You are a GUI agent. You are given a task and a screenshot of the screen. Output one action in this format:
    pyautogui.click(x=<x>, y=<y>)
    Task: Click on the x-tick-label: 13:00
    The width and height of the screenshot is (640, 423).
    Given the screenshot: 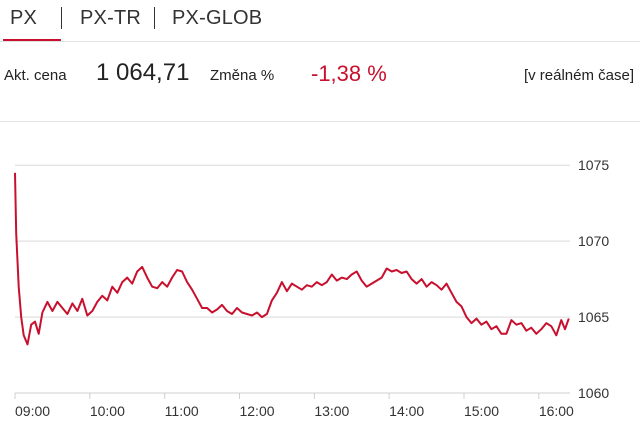 What is the action you would take?
    pyautogui.click(x=331, y=411)
    